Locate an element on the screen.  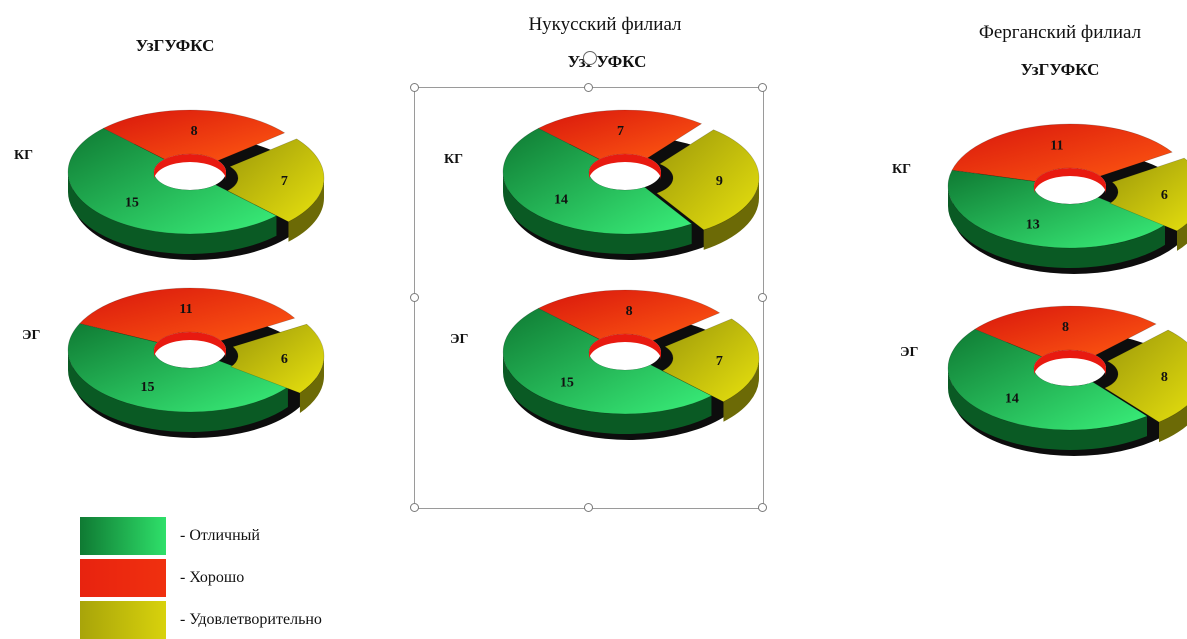
legend-swatch-excellent is located at coordinates (123, 536).